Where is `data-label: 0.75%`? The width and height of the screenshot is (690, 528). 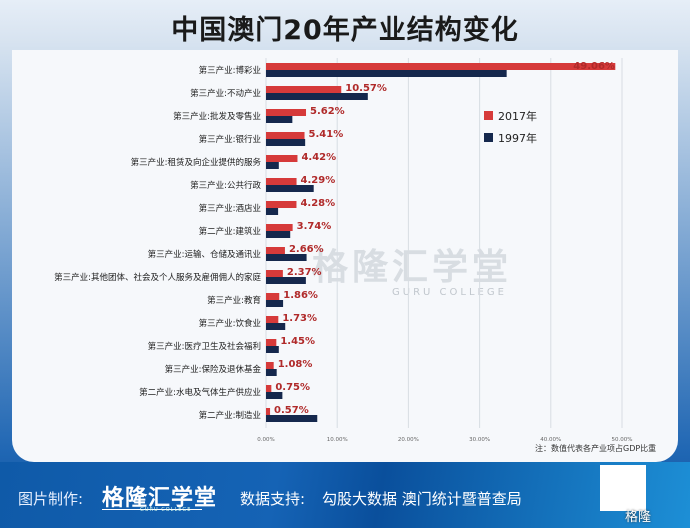 data-label: 0.75% is located at coordinates (292, 387).